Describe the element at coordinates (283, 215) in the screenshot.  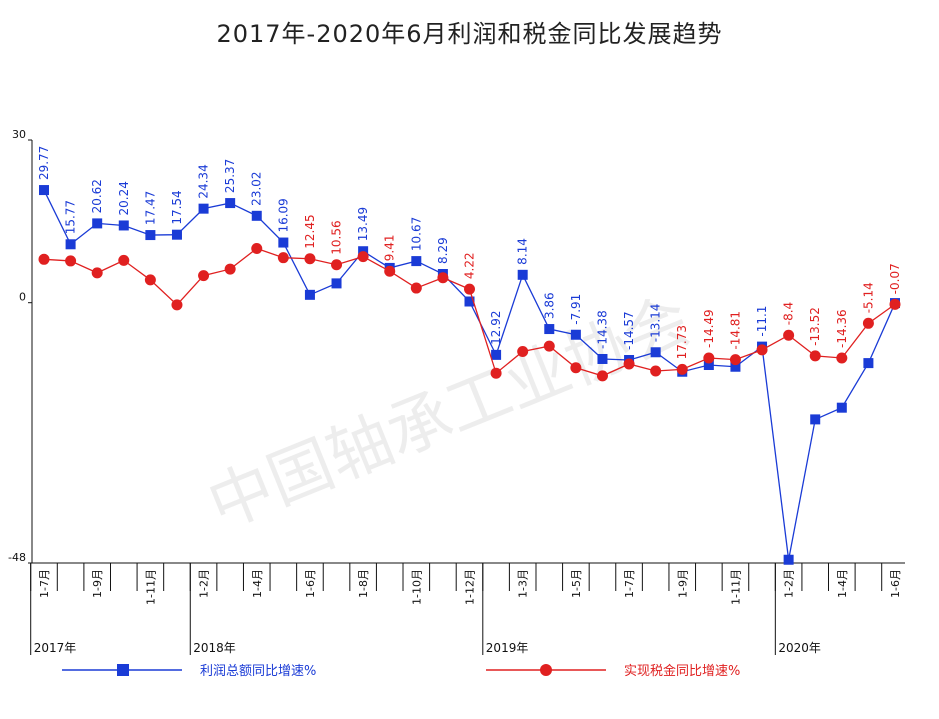
I see `data-label: 16.09` at that location.